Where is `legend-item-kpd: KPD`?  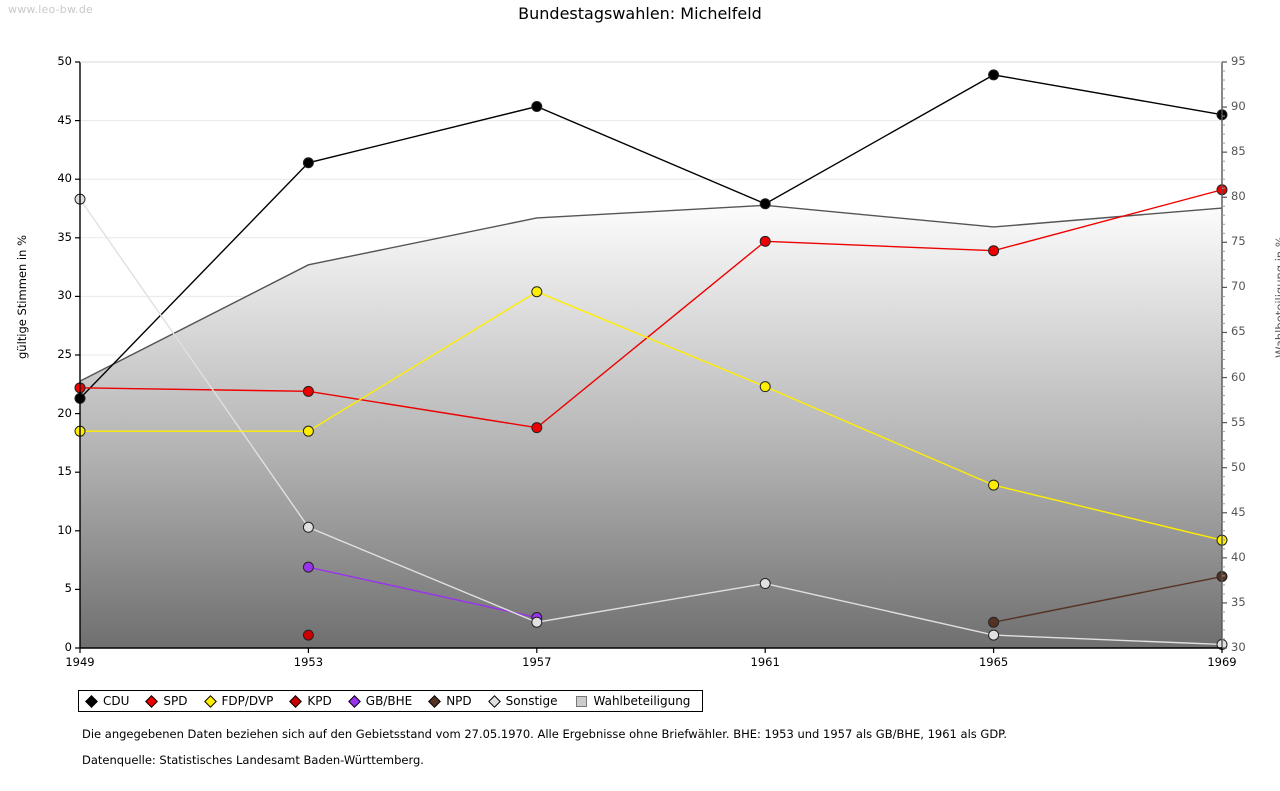 legend-item-kpd: KPD is located at coordinates (310, 701).